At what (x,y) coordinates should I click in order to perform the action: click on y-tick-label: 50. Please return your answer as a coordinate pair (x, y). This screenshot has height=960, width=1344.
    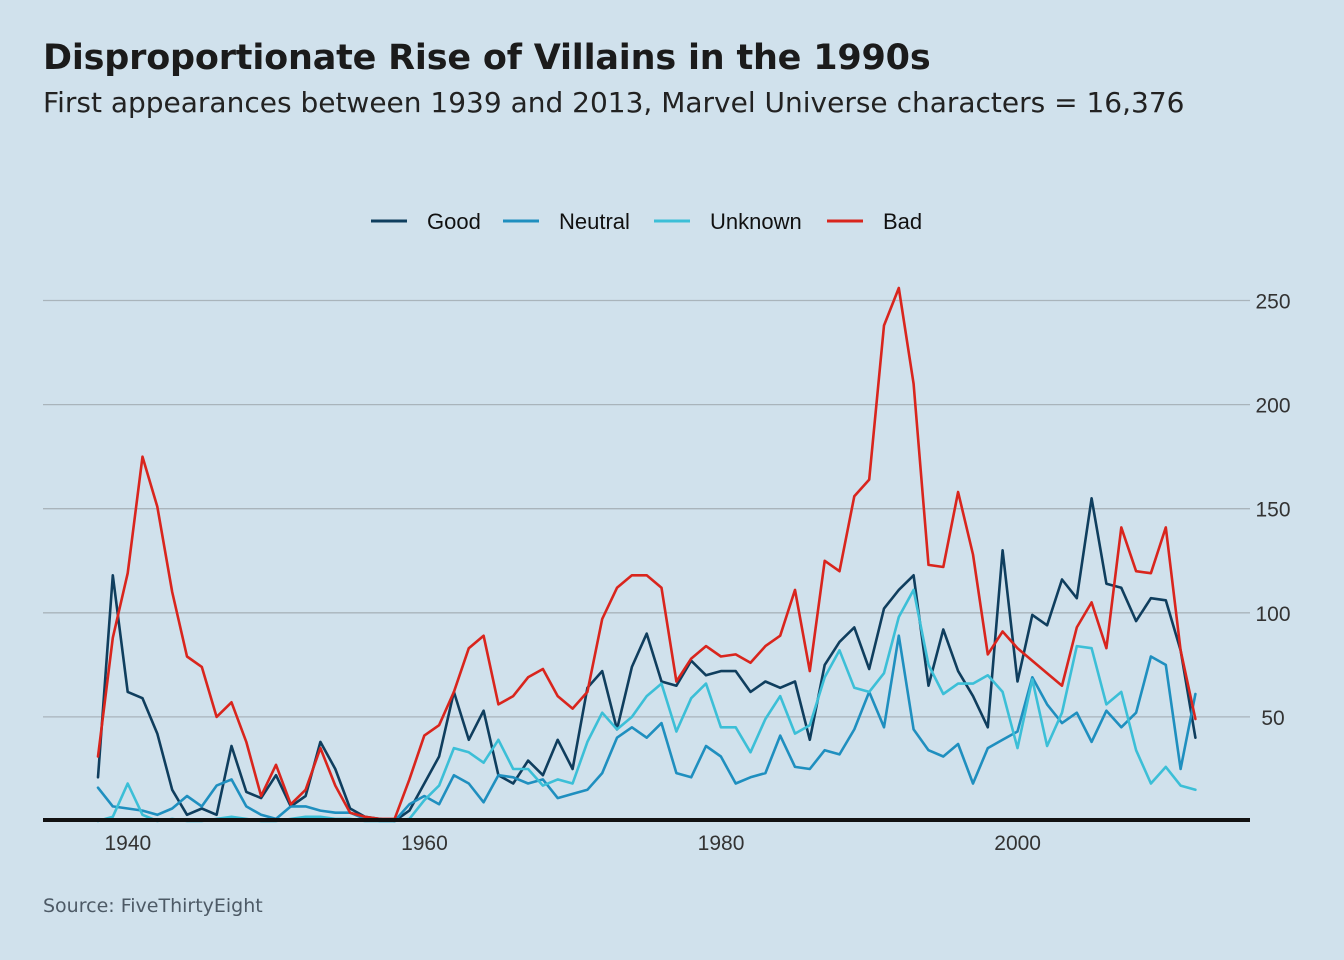
    Looking at the image, I should click on (1272, 718).